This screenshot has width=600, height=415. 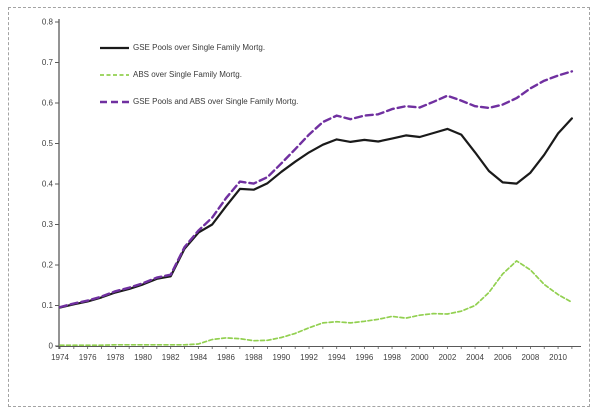 I want to click on y-tick-label: 0.8, so click(x=48, y=22).